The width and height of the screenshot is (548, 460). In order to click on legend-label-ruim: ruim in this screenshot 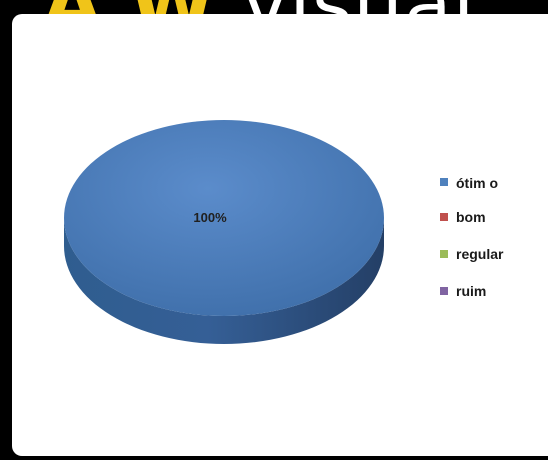, I will do `click(471, 291)`.